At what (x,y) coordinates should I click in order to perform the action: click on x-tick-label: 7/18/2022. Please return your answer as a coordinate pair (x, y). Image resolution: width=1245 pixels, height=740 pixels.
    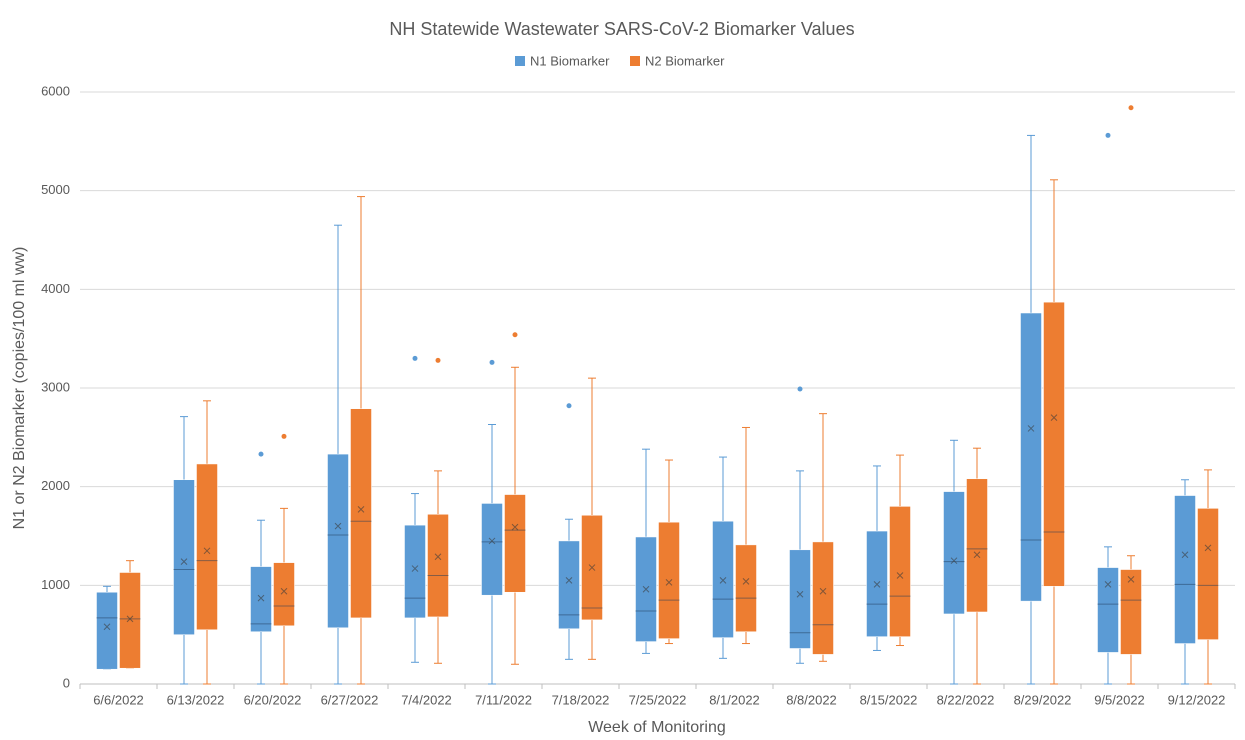
    Looking at the image, I should click on (581, 699).